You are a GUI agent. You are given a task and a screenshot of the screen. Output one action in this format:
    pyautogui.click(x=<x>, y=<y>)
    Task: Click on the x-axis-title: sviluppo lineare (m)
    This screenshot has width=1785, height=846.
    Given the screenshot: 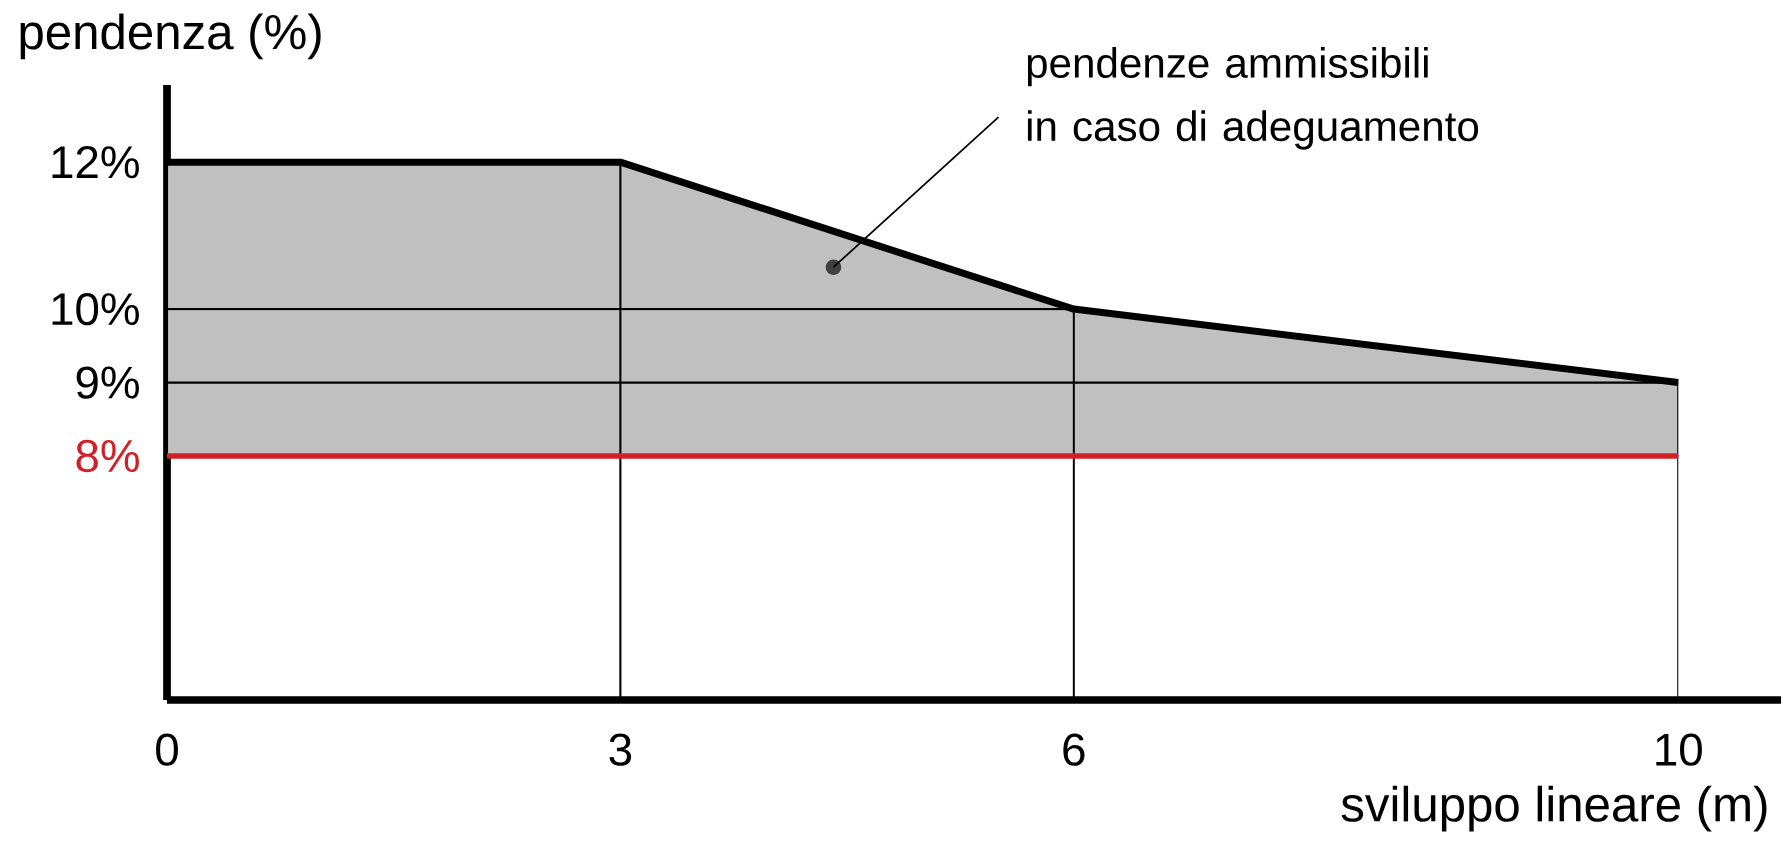 What is the action you would take?
    pyautogui.click(x=1554, y=808)
    